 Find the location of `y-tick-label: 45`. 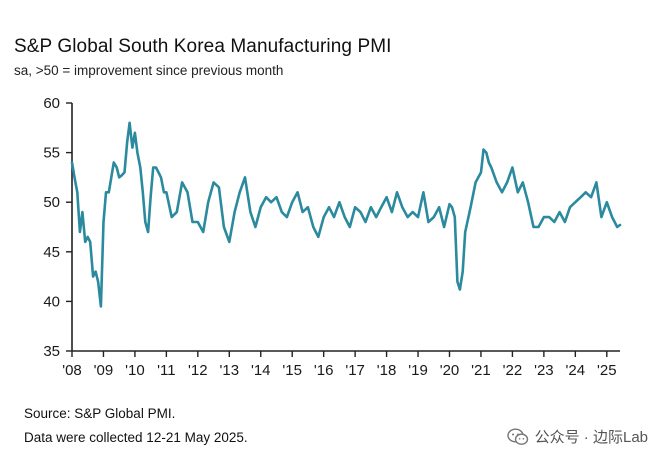

y-tick-label: 45 is located at coordinates (51, 252).